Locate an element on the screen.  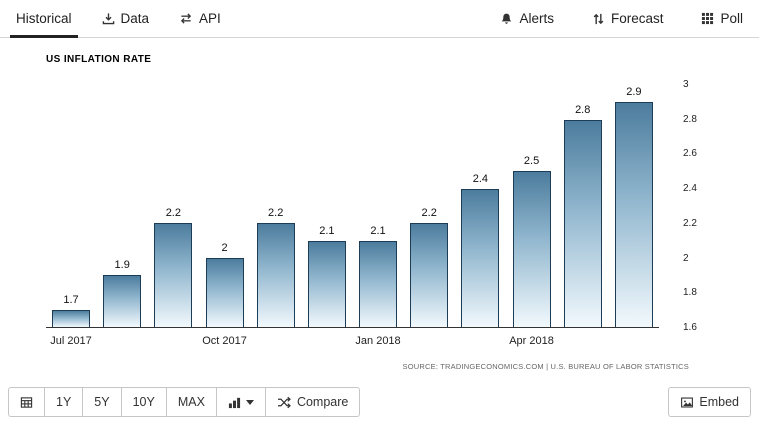
range-max-button: MAX is located at coordinates (191, 402).